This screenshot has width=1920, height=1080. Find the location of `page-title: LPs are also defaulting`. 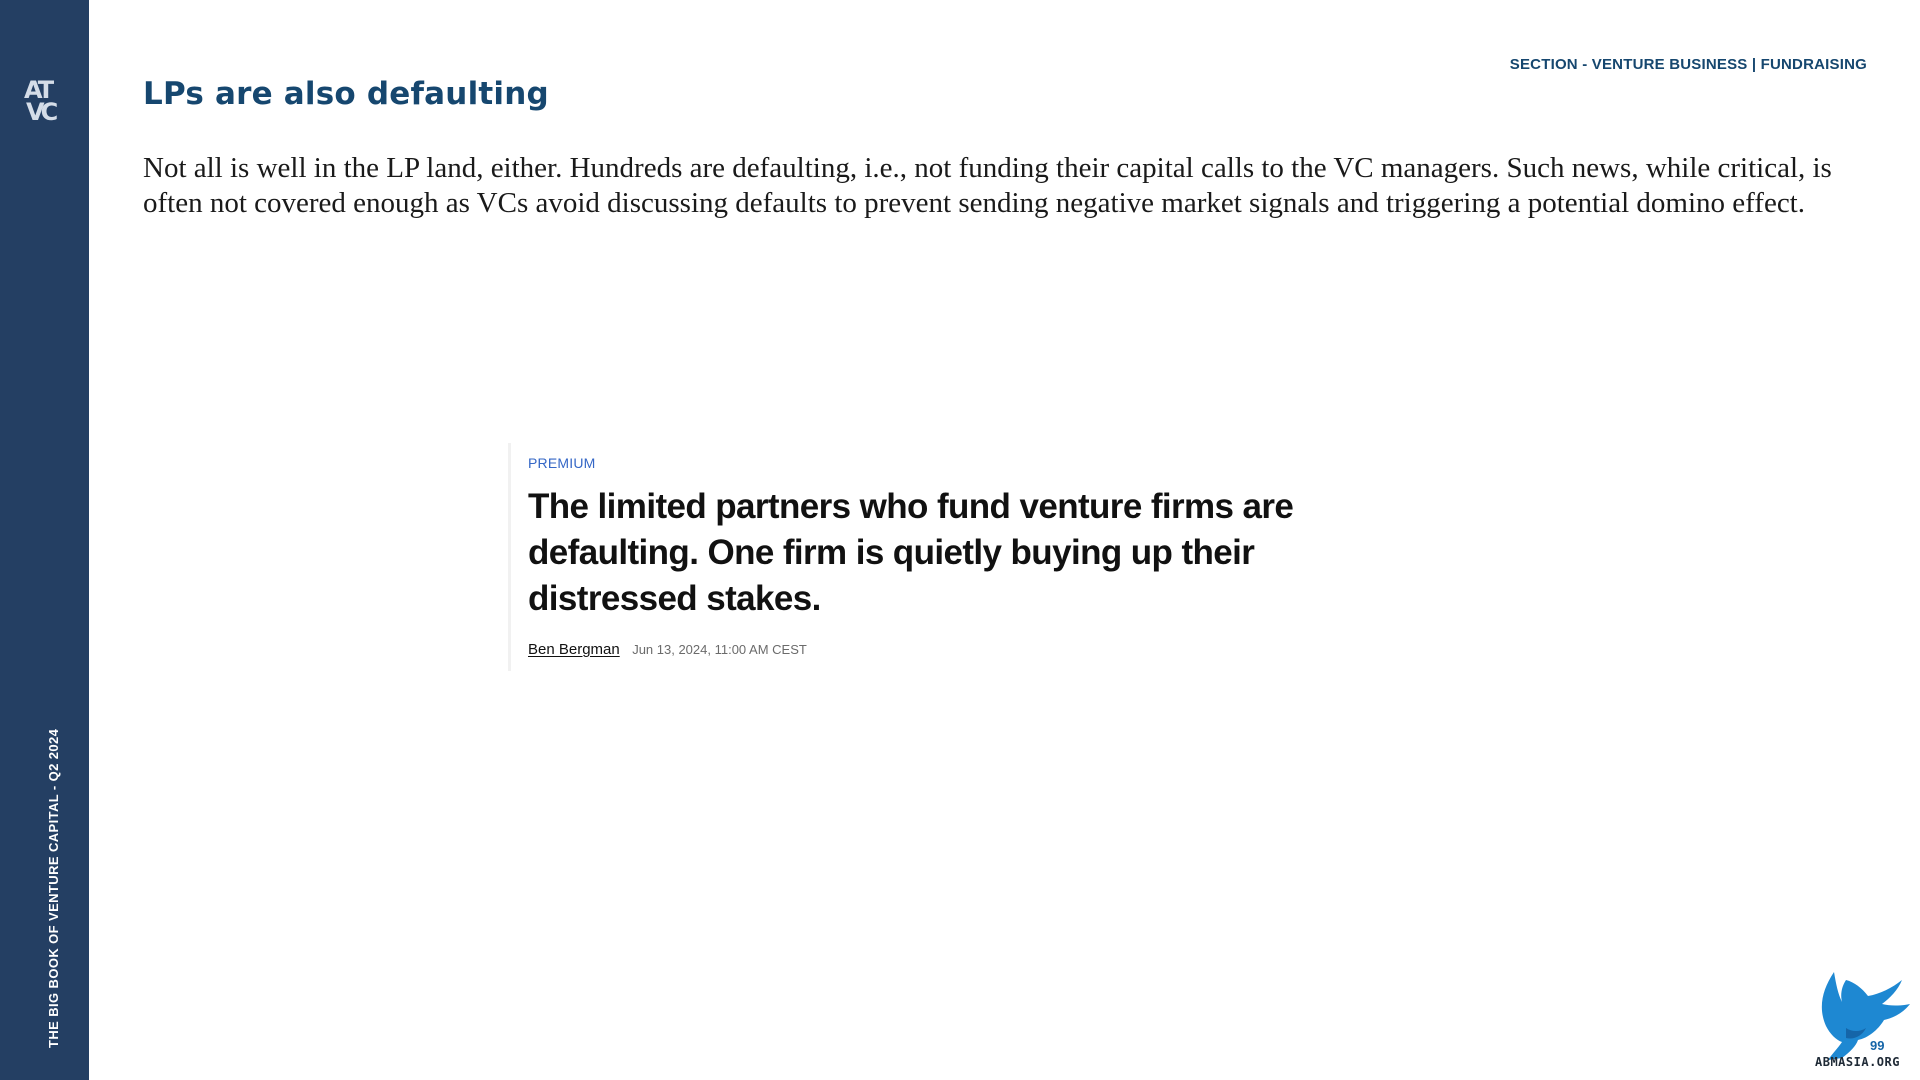

page-title: LPs are also defaulting is located at coordinates (346, 94).